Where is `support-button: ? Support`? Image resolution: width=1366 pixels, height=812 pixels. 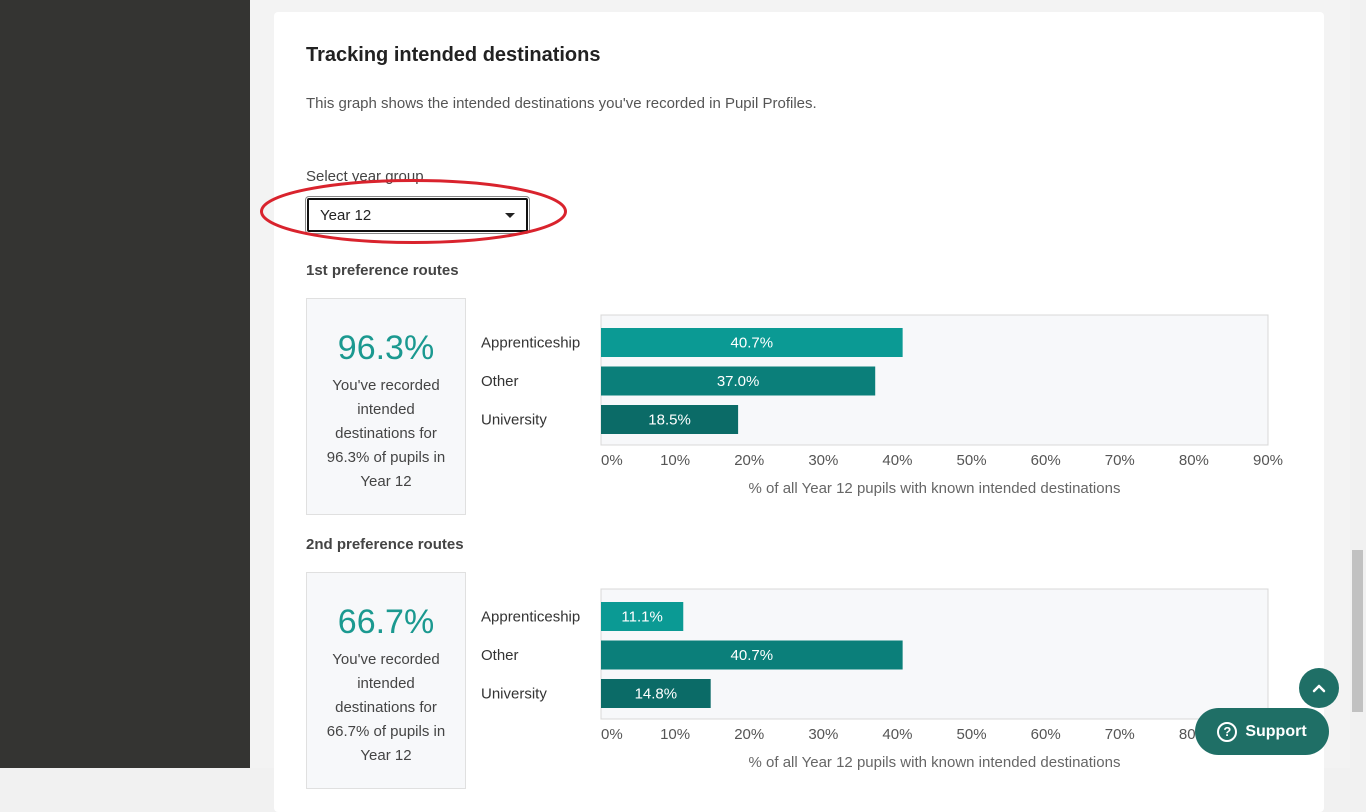
support-button: ? Support is located at coordinates (1262, 731).